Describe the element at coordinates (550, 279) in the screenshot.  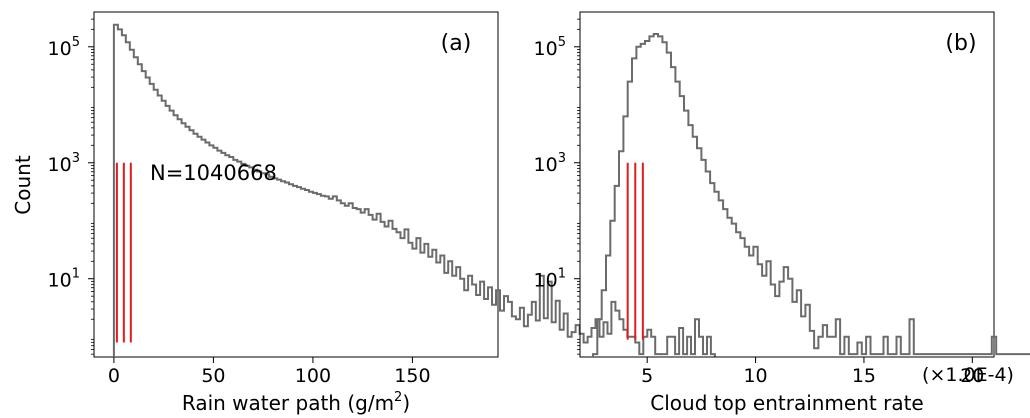
I see `panel-b-y-tick-label-0: 10¹` at that location.